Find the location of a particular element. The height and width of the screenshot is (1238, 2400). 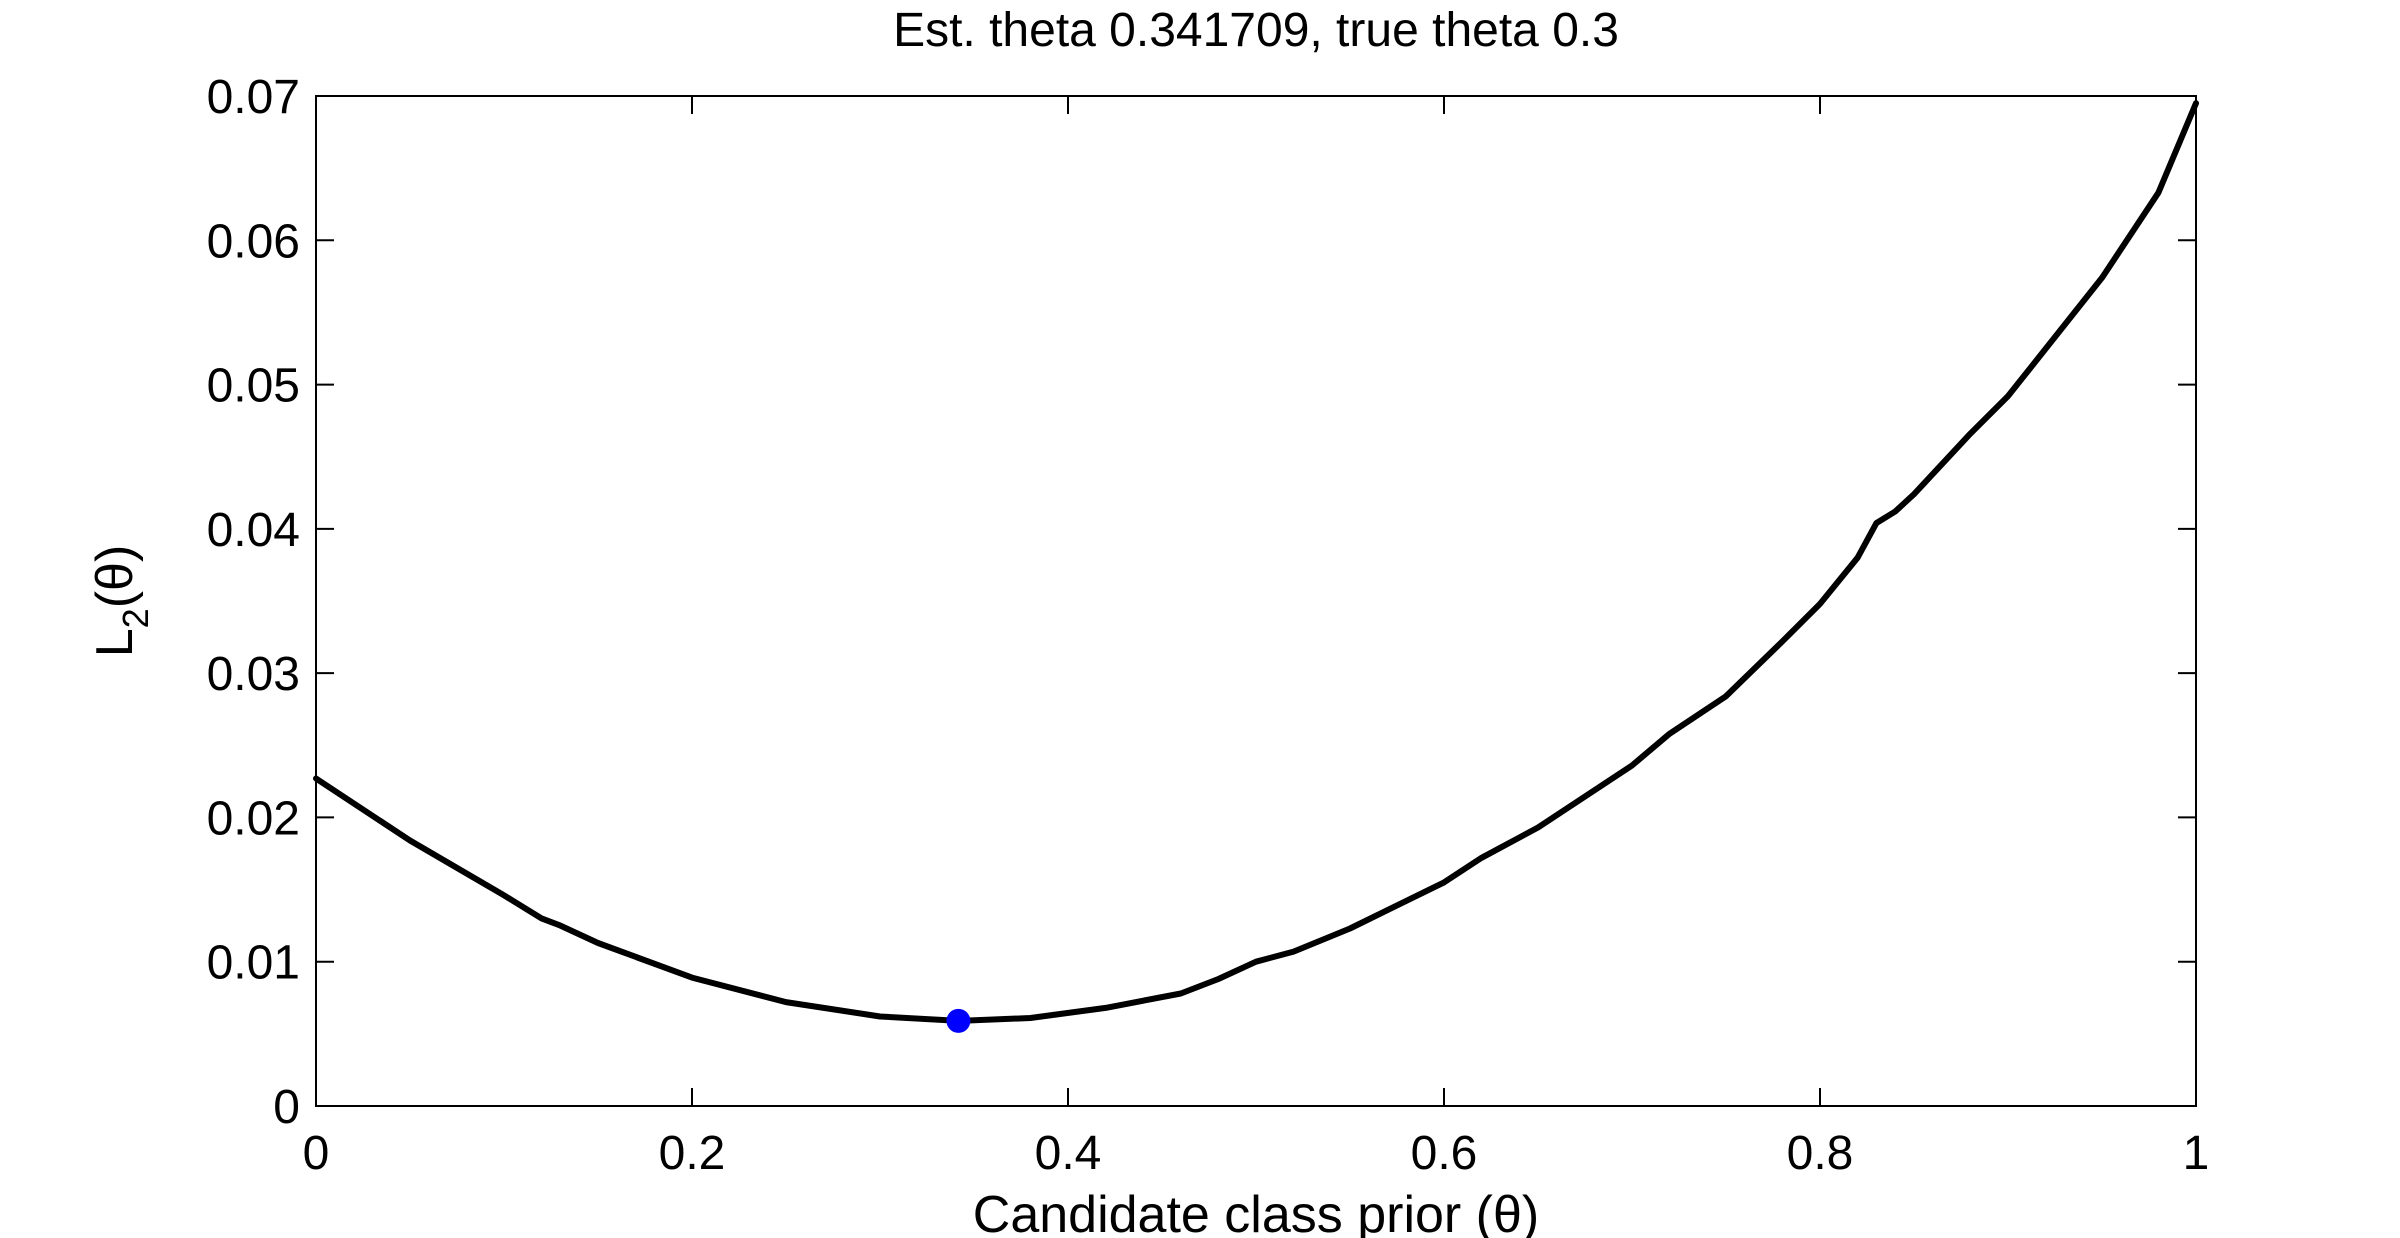

y-tick-label: 0 is located at coordinates (286, 1107).